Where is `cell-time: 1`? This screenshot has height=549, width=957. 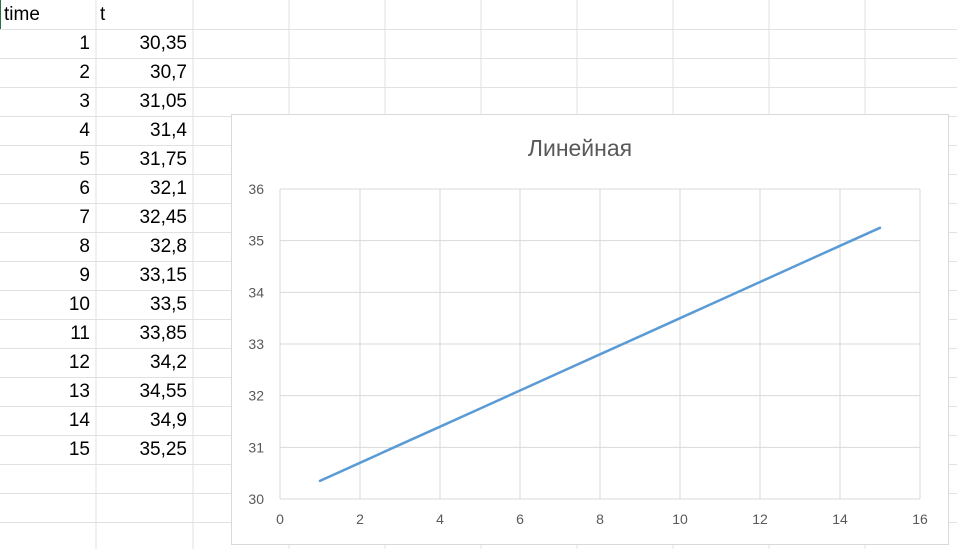 cell-time: 1 is located at coordinates (84, 43).